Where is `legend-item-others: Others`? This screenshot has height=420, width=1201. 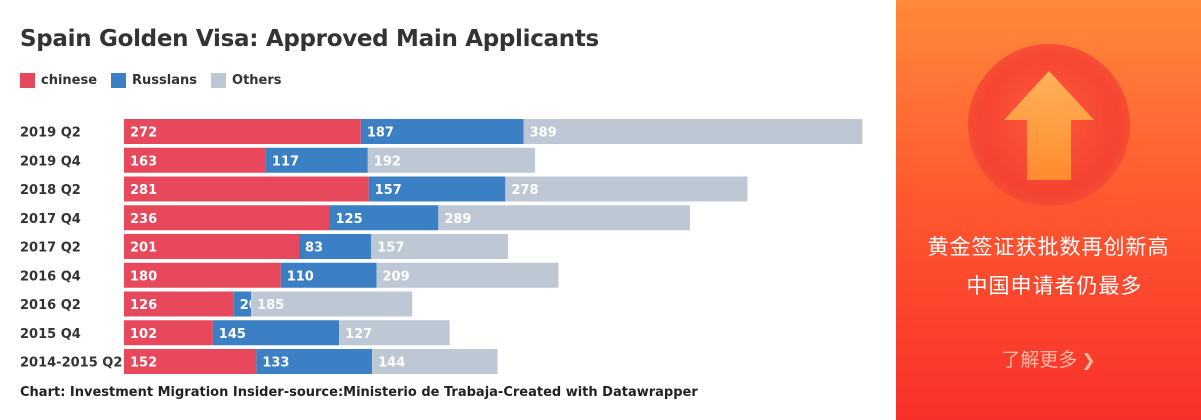 legend-item-others: Others is located at coordinates (246, 80).